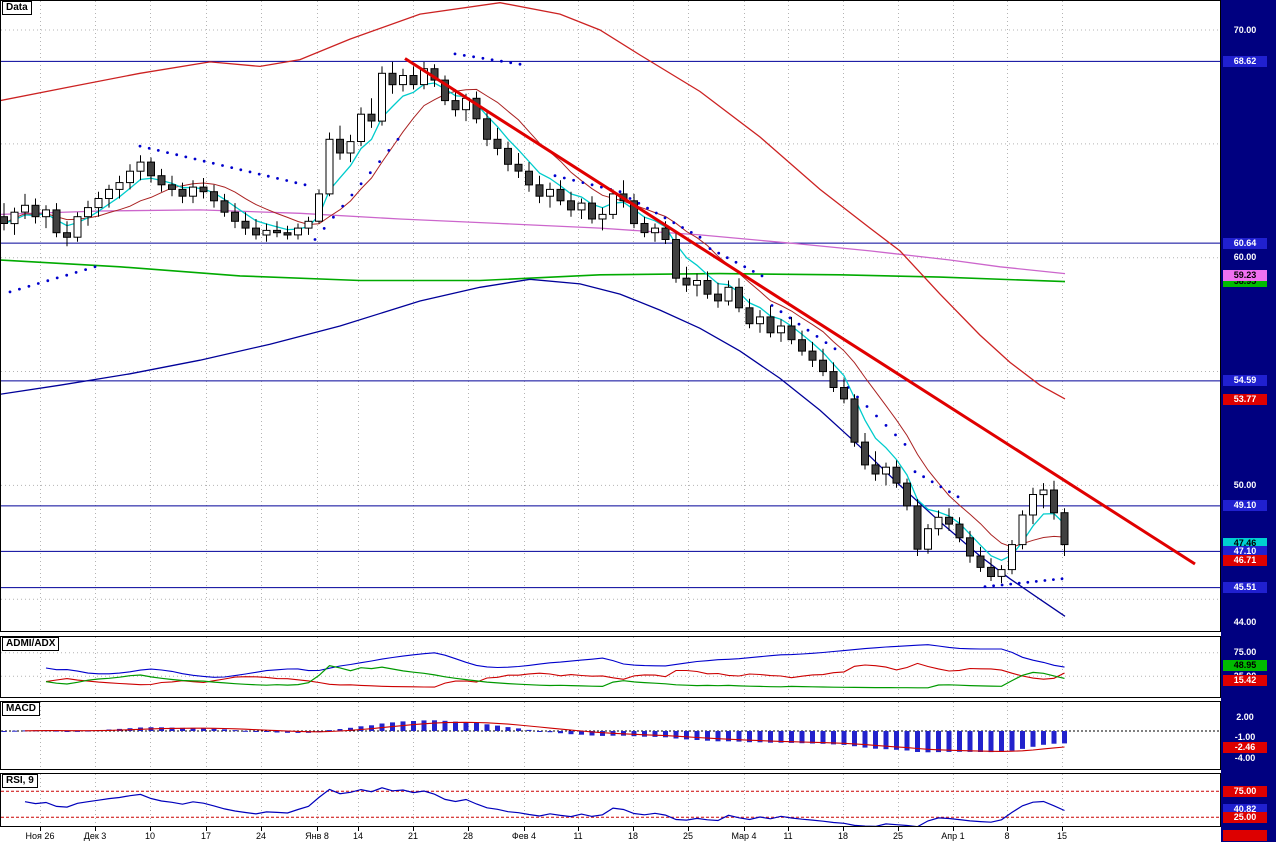  What do you see at coordinates (1245, 757) in the screenshot?
I see `axis-tick-label: -4.00` at bounding box center [1245, 757].